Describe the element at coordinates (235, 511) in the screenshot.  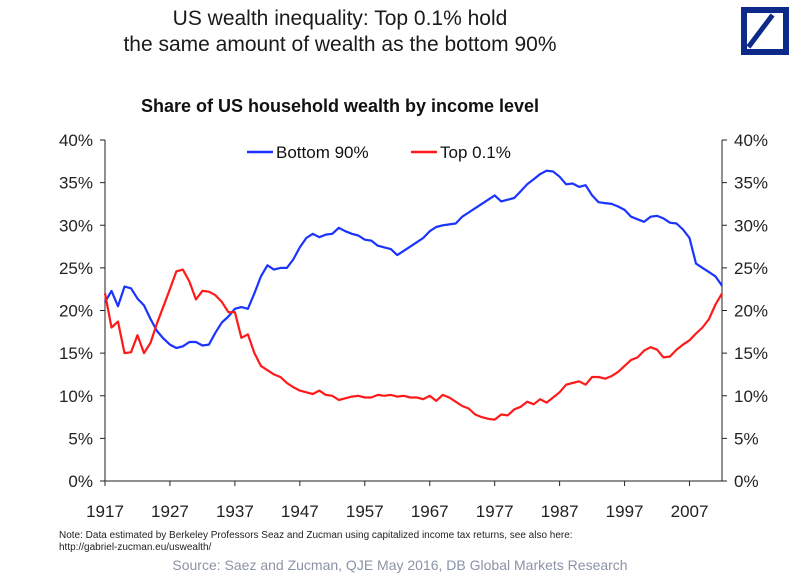
I see `x-tick-label: 1937` at that location.